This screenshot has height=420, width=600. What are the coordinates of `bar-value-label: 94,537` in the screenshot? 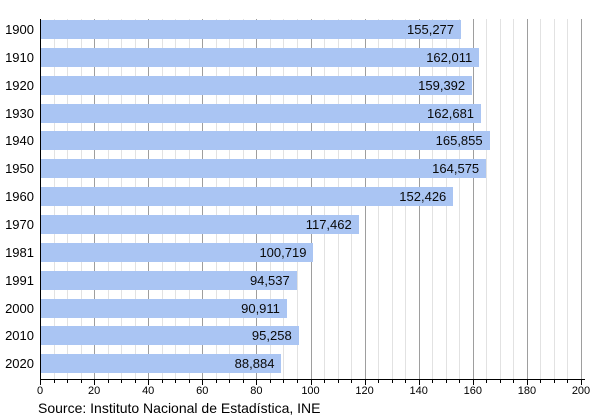 It's located at (269, 280).